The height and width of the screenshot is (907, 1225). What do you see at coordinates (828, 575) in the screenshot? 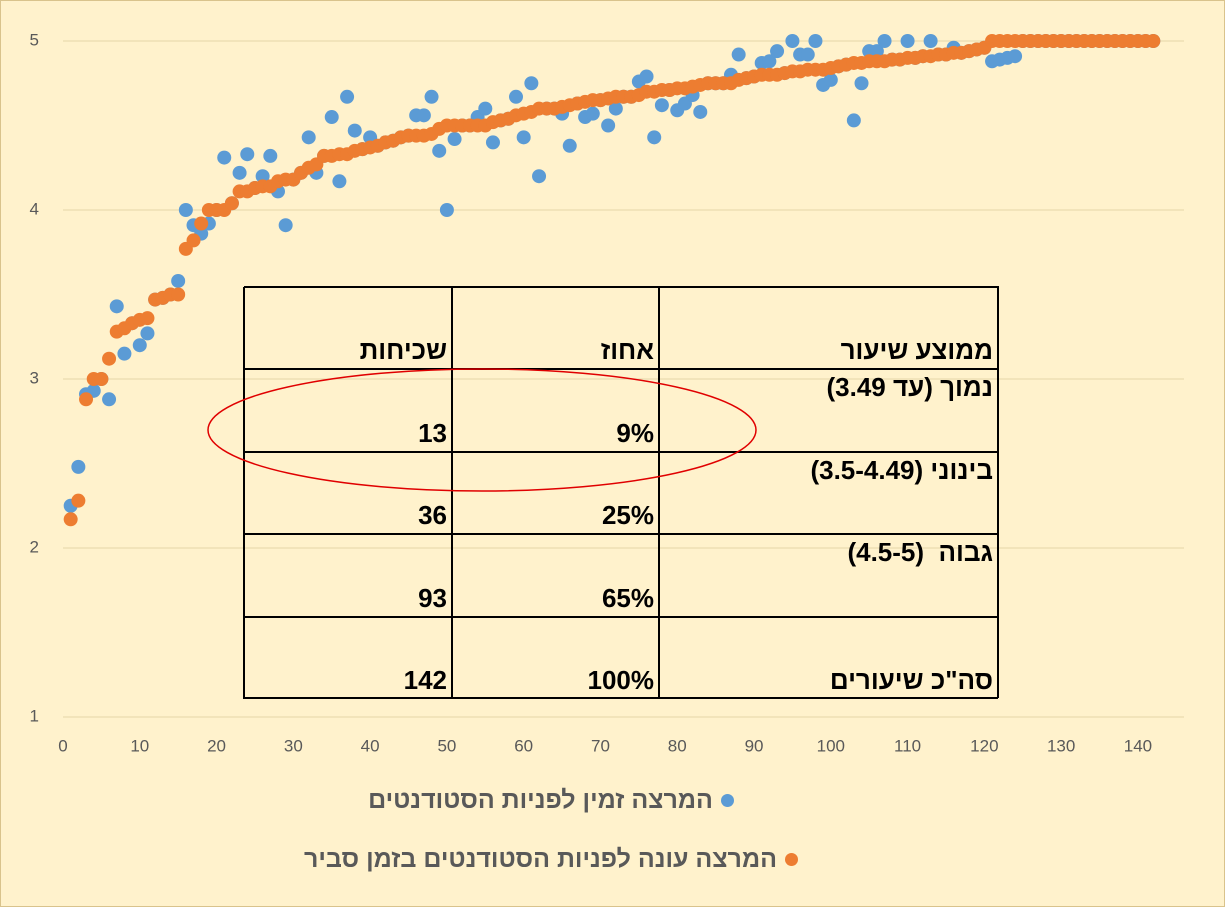
I see `table-cell: גבוה (4.5-5)` at bounding box center [828, 575].